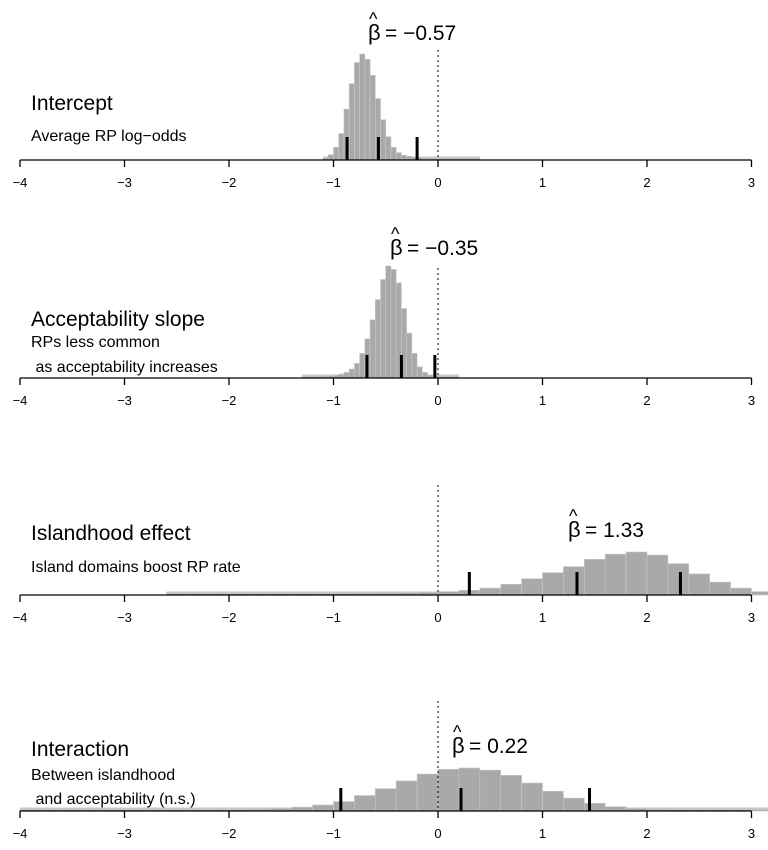 This screenshot has height=850, width=768. Describe the element at coordinates (420, 33) in the screenshot. I see `estimate-label: = −0.57` at that location.